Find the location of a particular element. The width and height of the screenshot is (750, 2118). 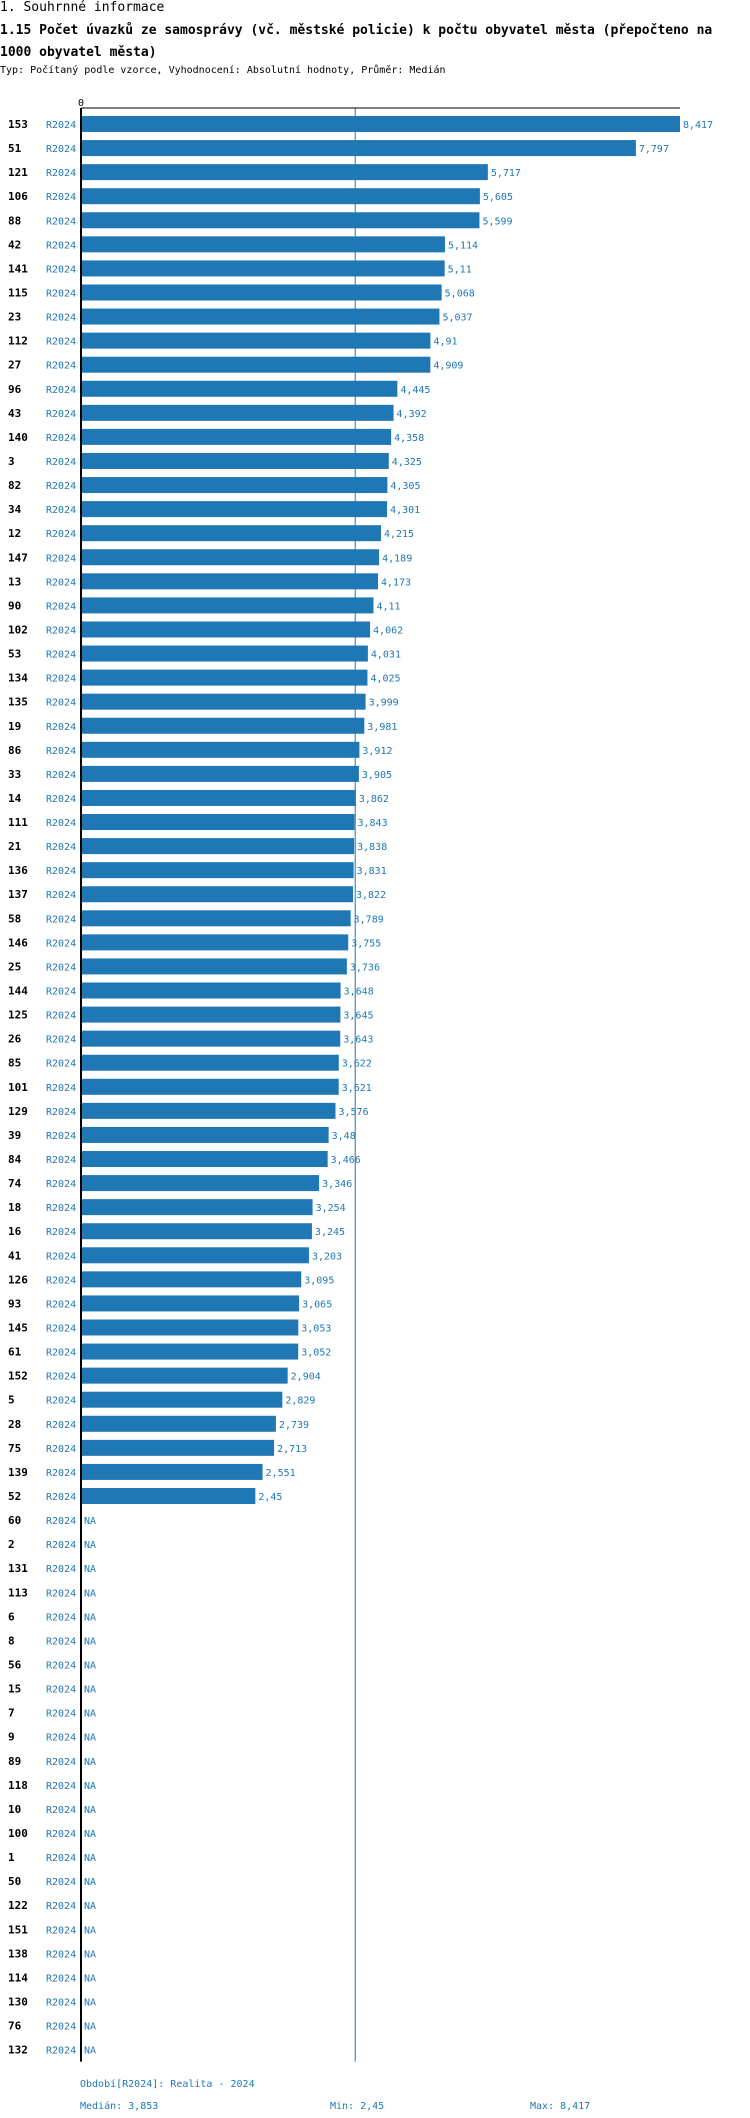

category-label: 151 is located at coordinates (18, 1929).